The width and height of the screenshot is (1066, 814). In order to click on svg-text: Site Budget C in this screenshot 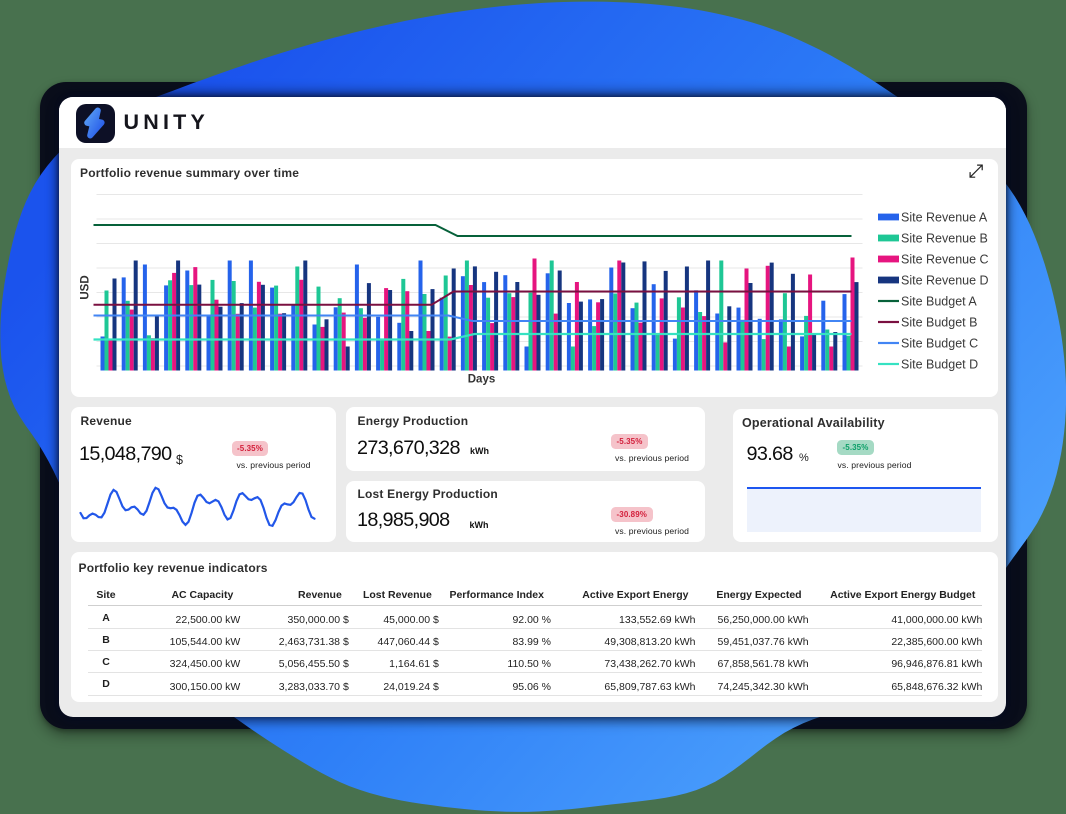, I will do `click(939, 343)`.